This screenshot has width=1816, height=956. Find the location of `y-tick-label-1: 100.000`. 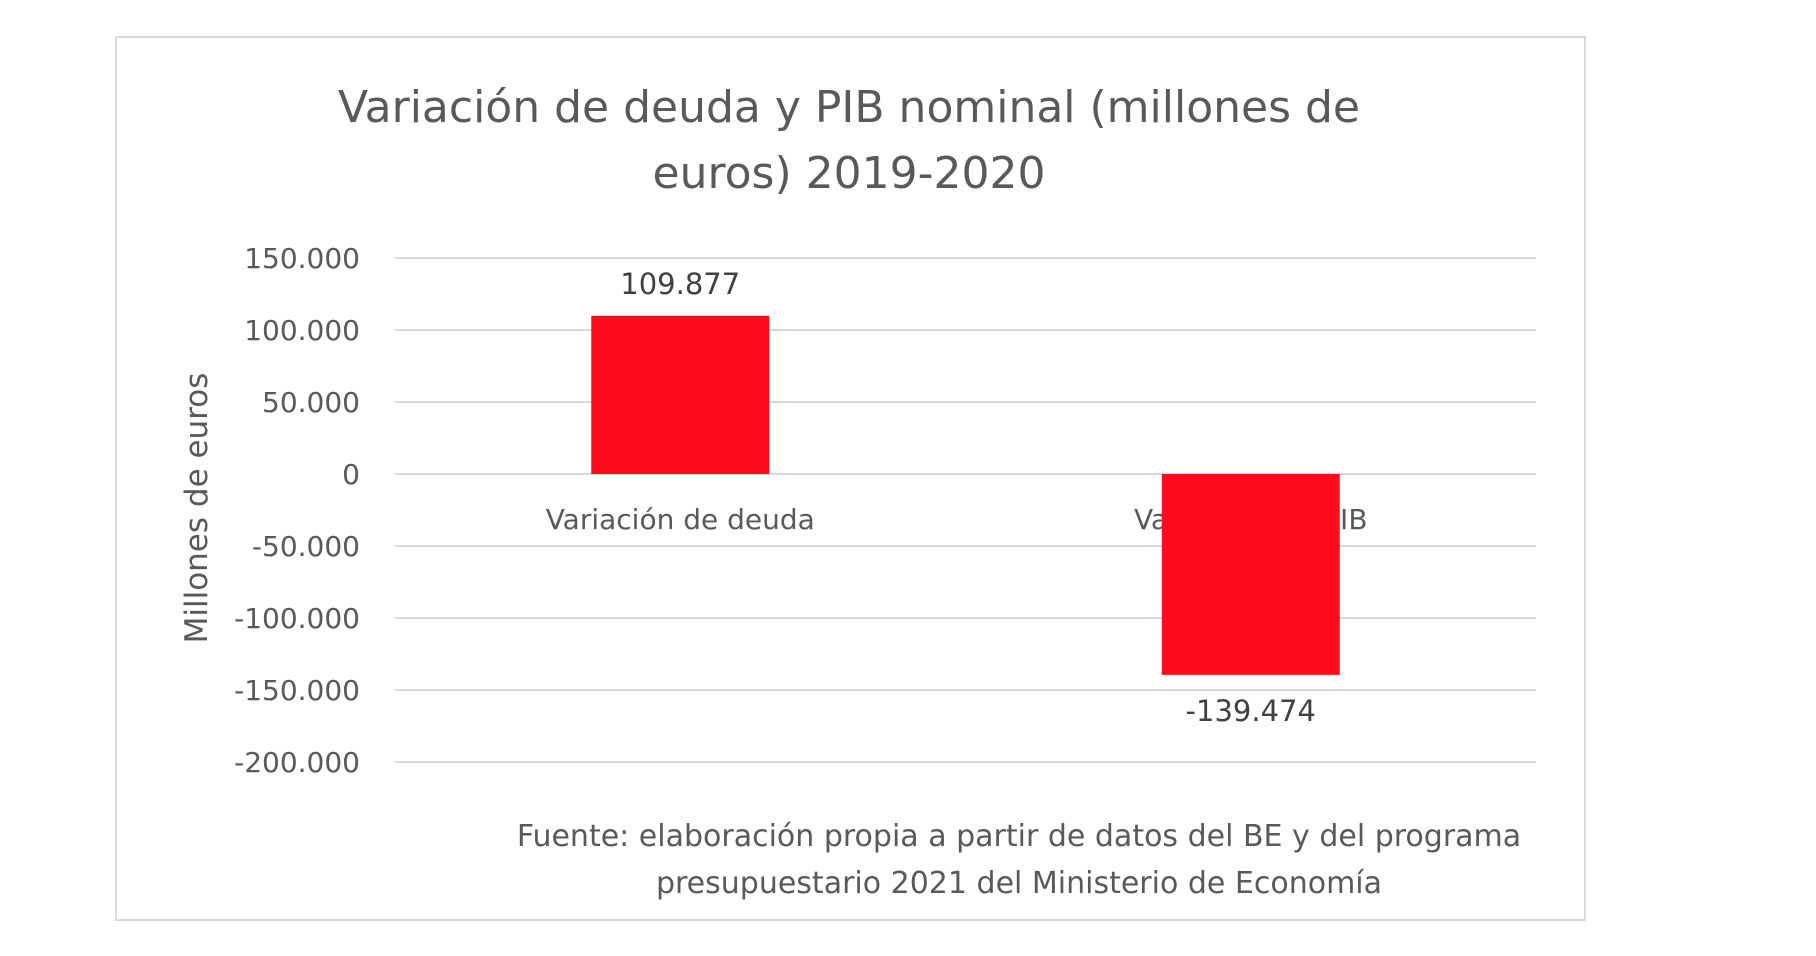

y-tick-label-1: 100.000 is located at coordinates (302, 330).